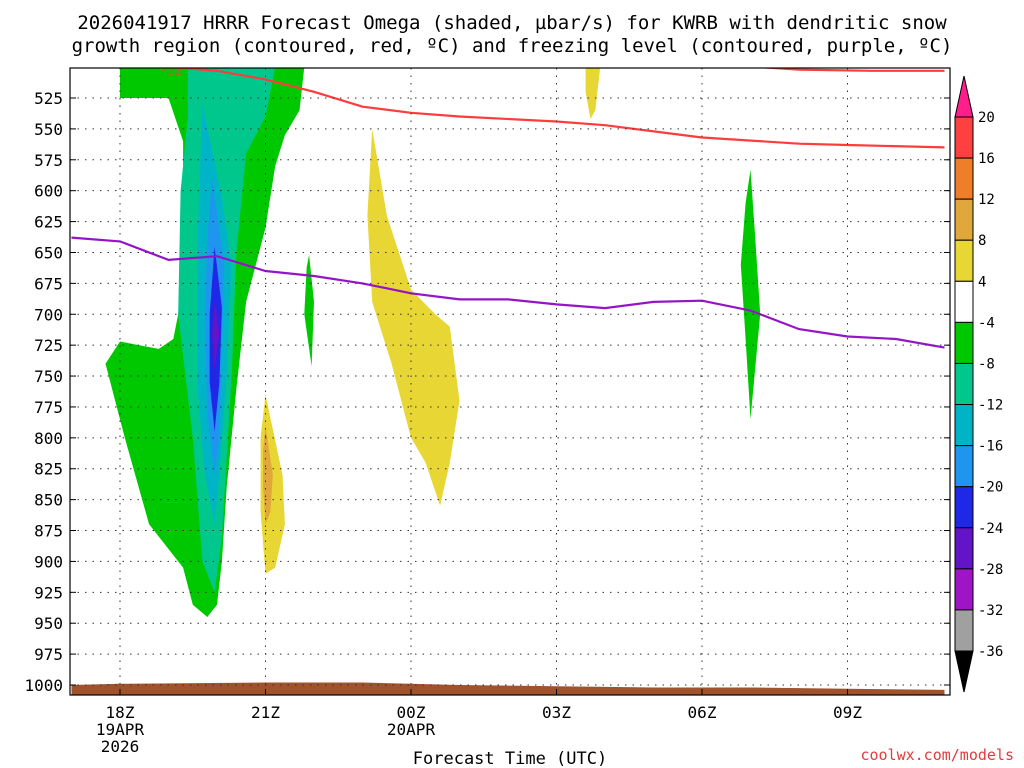 This screenshot has width=1024, height=768. I want to click on y-tick-label-825: 825, so click(48, 469).